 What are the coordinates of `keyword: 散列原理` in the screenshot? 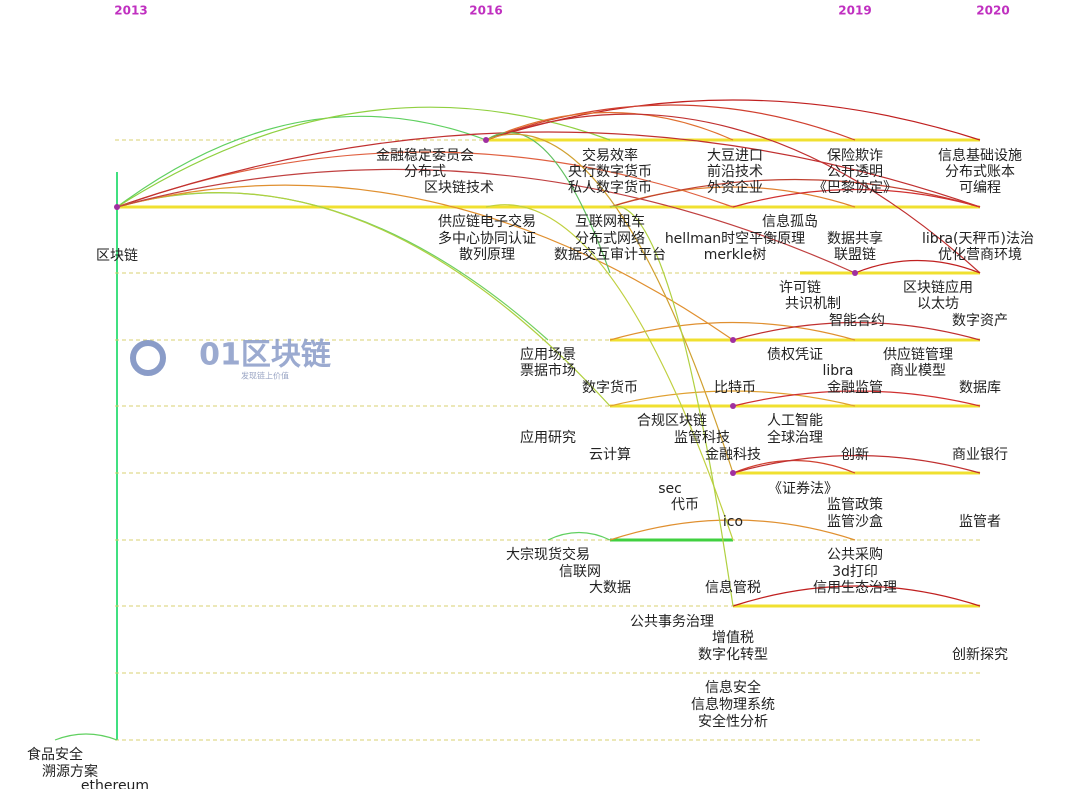 It's located at (487, 255).